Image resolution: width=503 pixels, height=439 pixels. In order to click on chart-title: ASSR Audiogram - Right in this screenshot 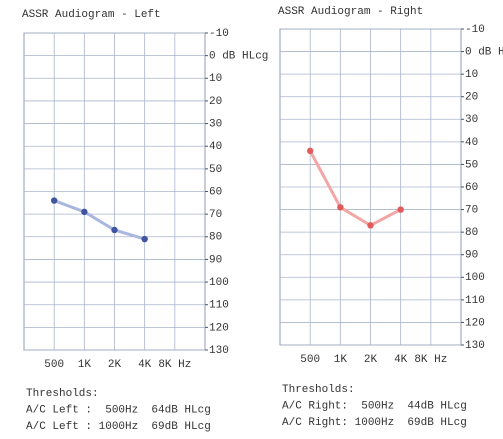, I will do `click(350, 12)`.